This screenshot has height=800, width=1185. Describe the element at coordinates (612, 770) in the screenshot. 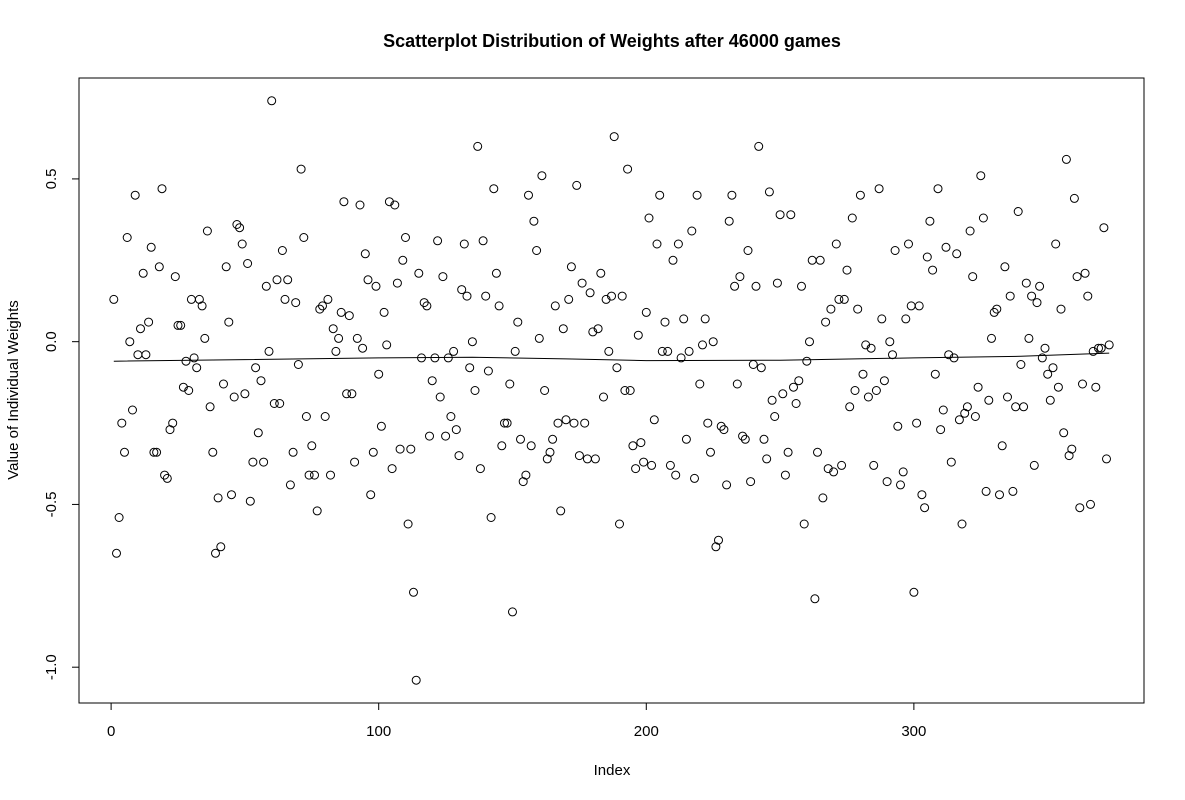

I see `x-axis-label: Index` at that location.